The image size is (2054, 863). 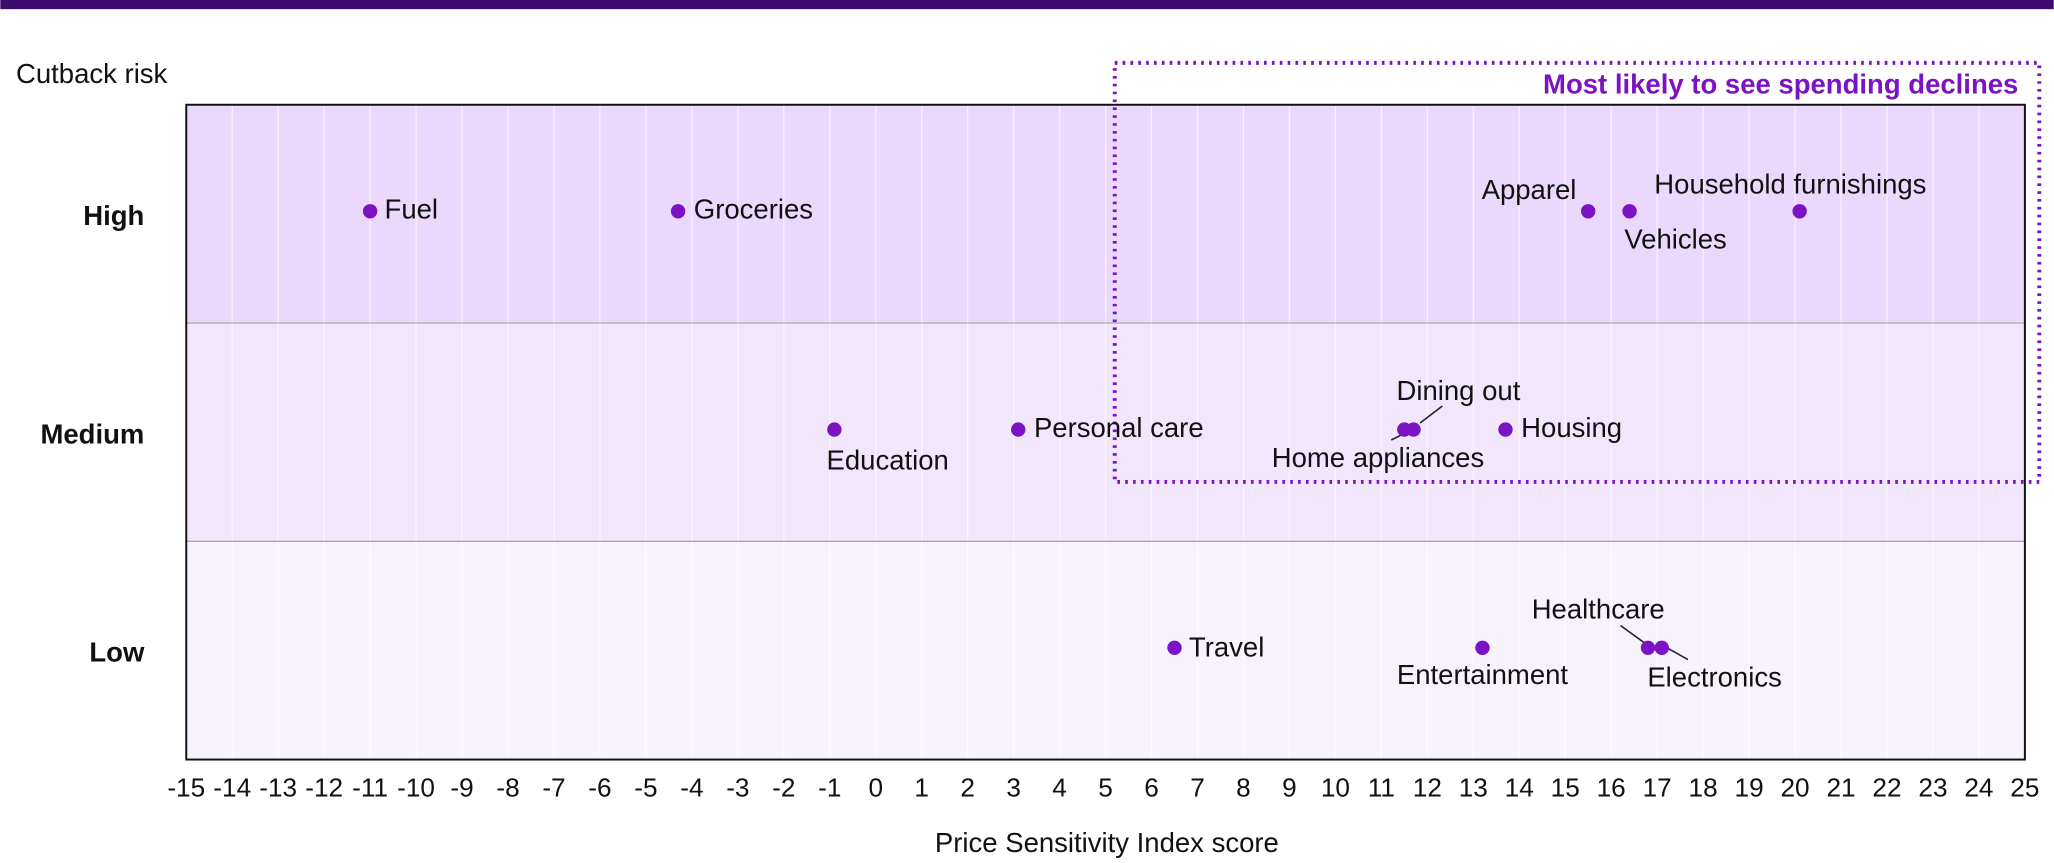 I want to click on x-tick-label: -10, so click(x=416, y=788).